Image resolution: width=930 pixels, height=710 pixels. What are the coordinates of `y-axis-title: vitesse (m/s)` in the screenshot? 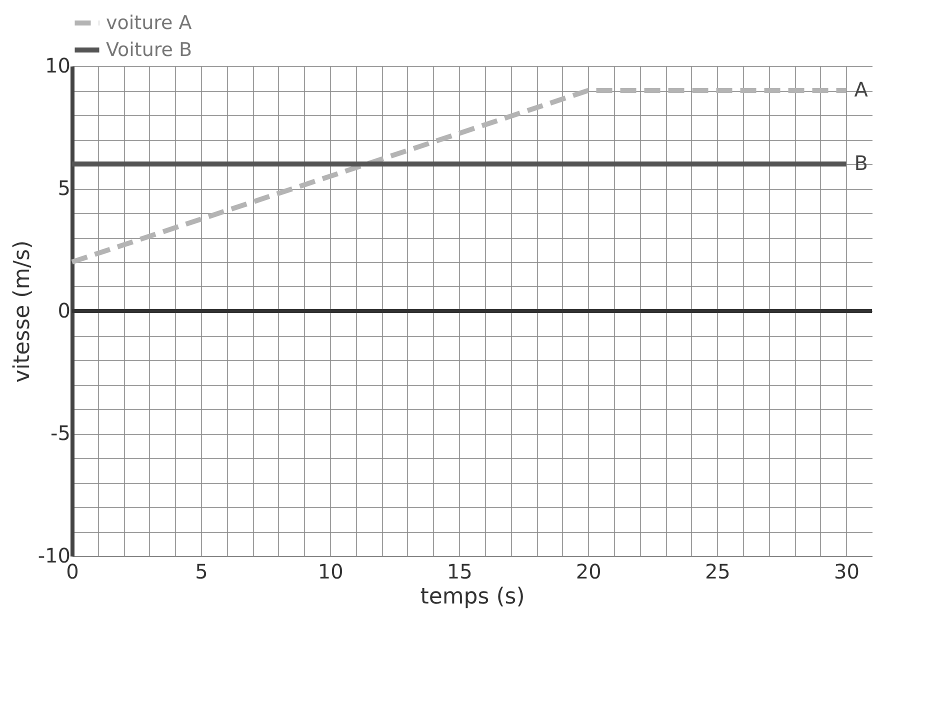 It's located at (22, 311).